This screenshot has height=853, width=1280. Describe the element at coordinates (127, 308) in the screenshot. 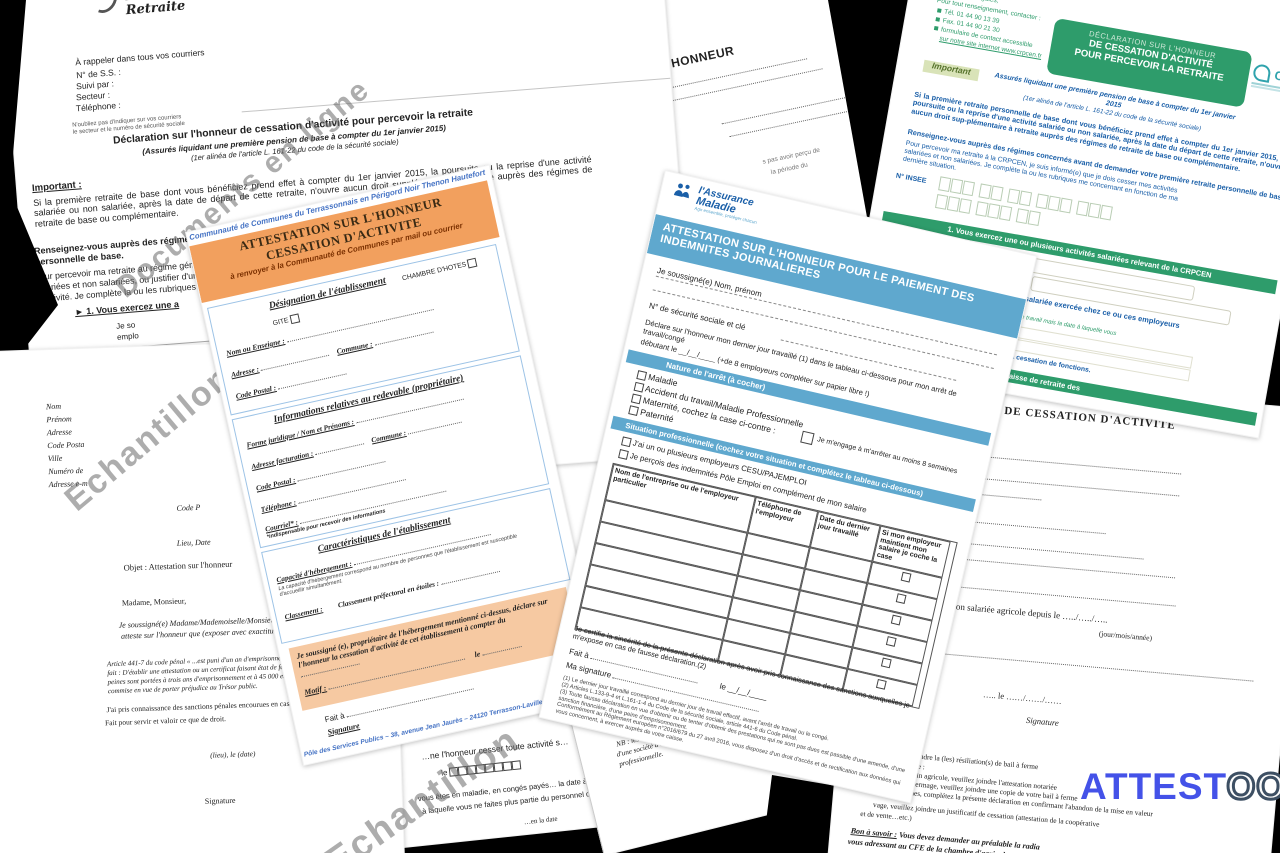

I see `retraite-section1: ► 1. Vous exercez une a` at that location.